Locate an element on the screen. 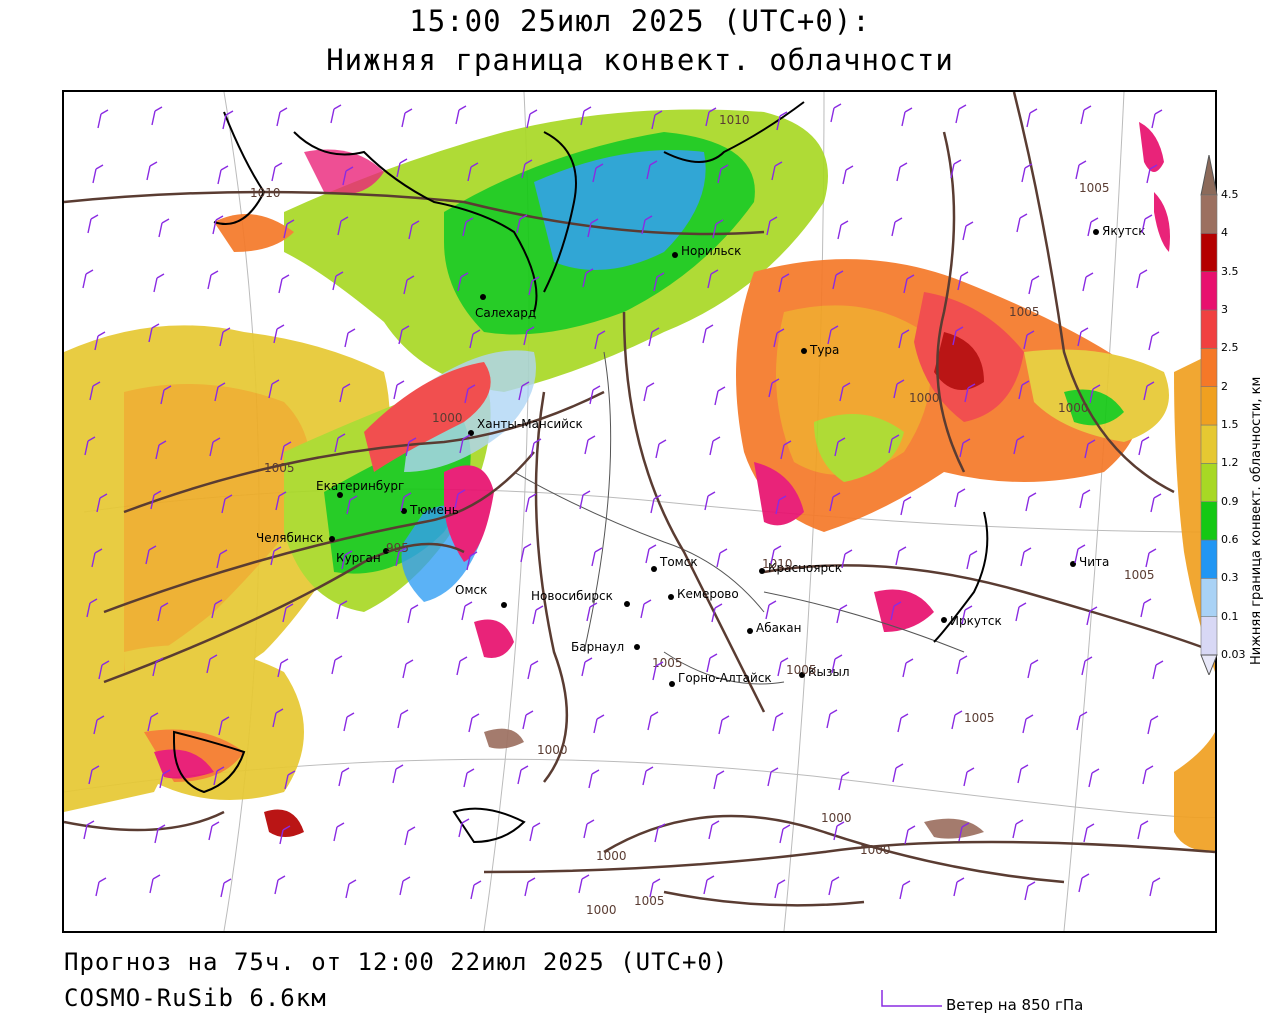  legend-tick-label: 0.9 is located at coordinates (1230, 501).